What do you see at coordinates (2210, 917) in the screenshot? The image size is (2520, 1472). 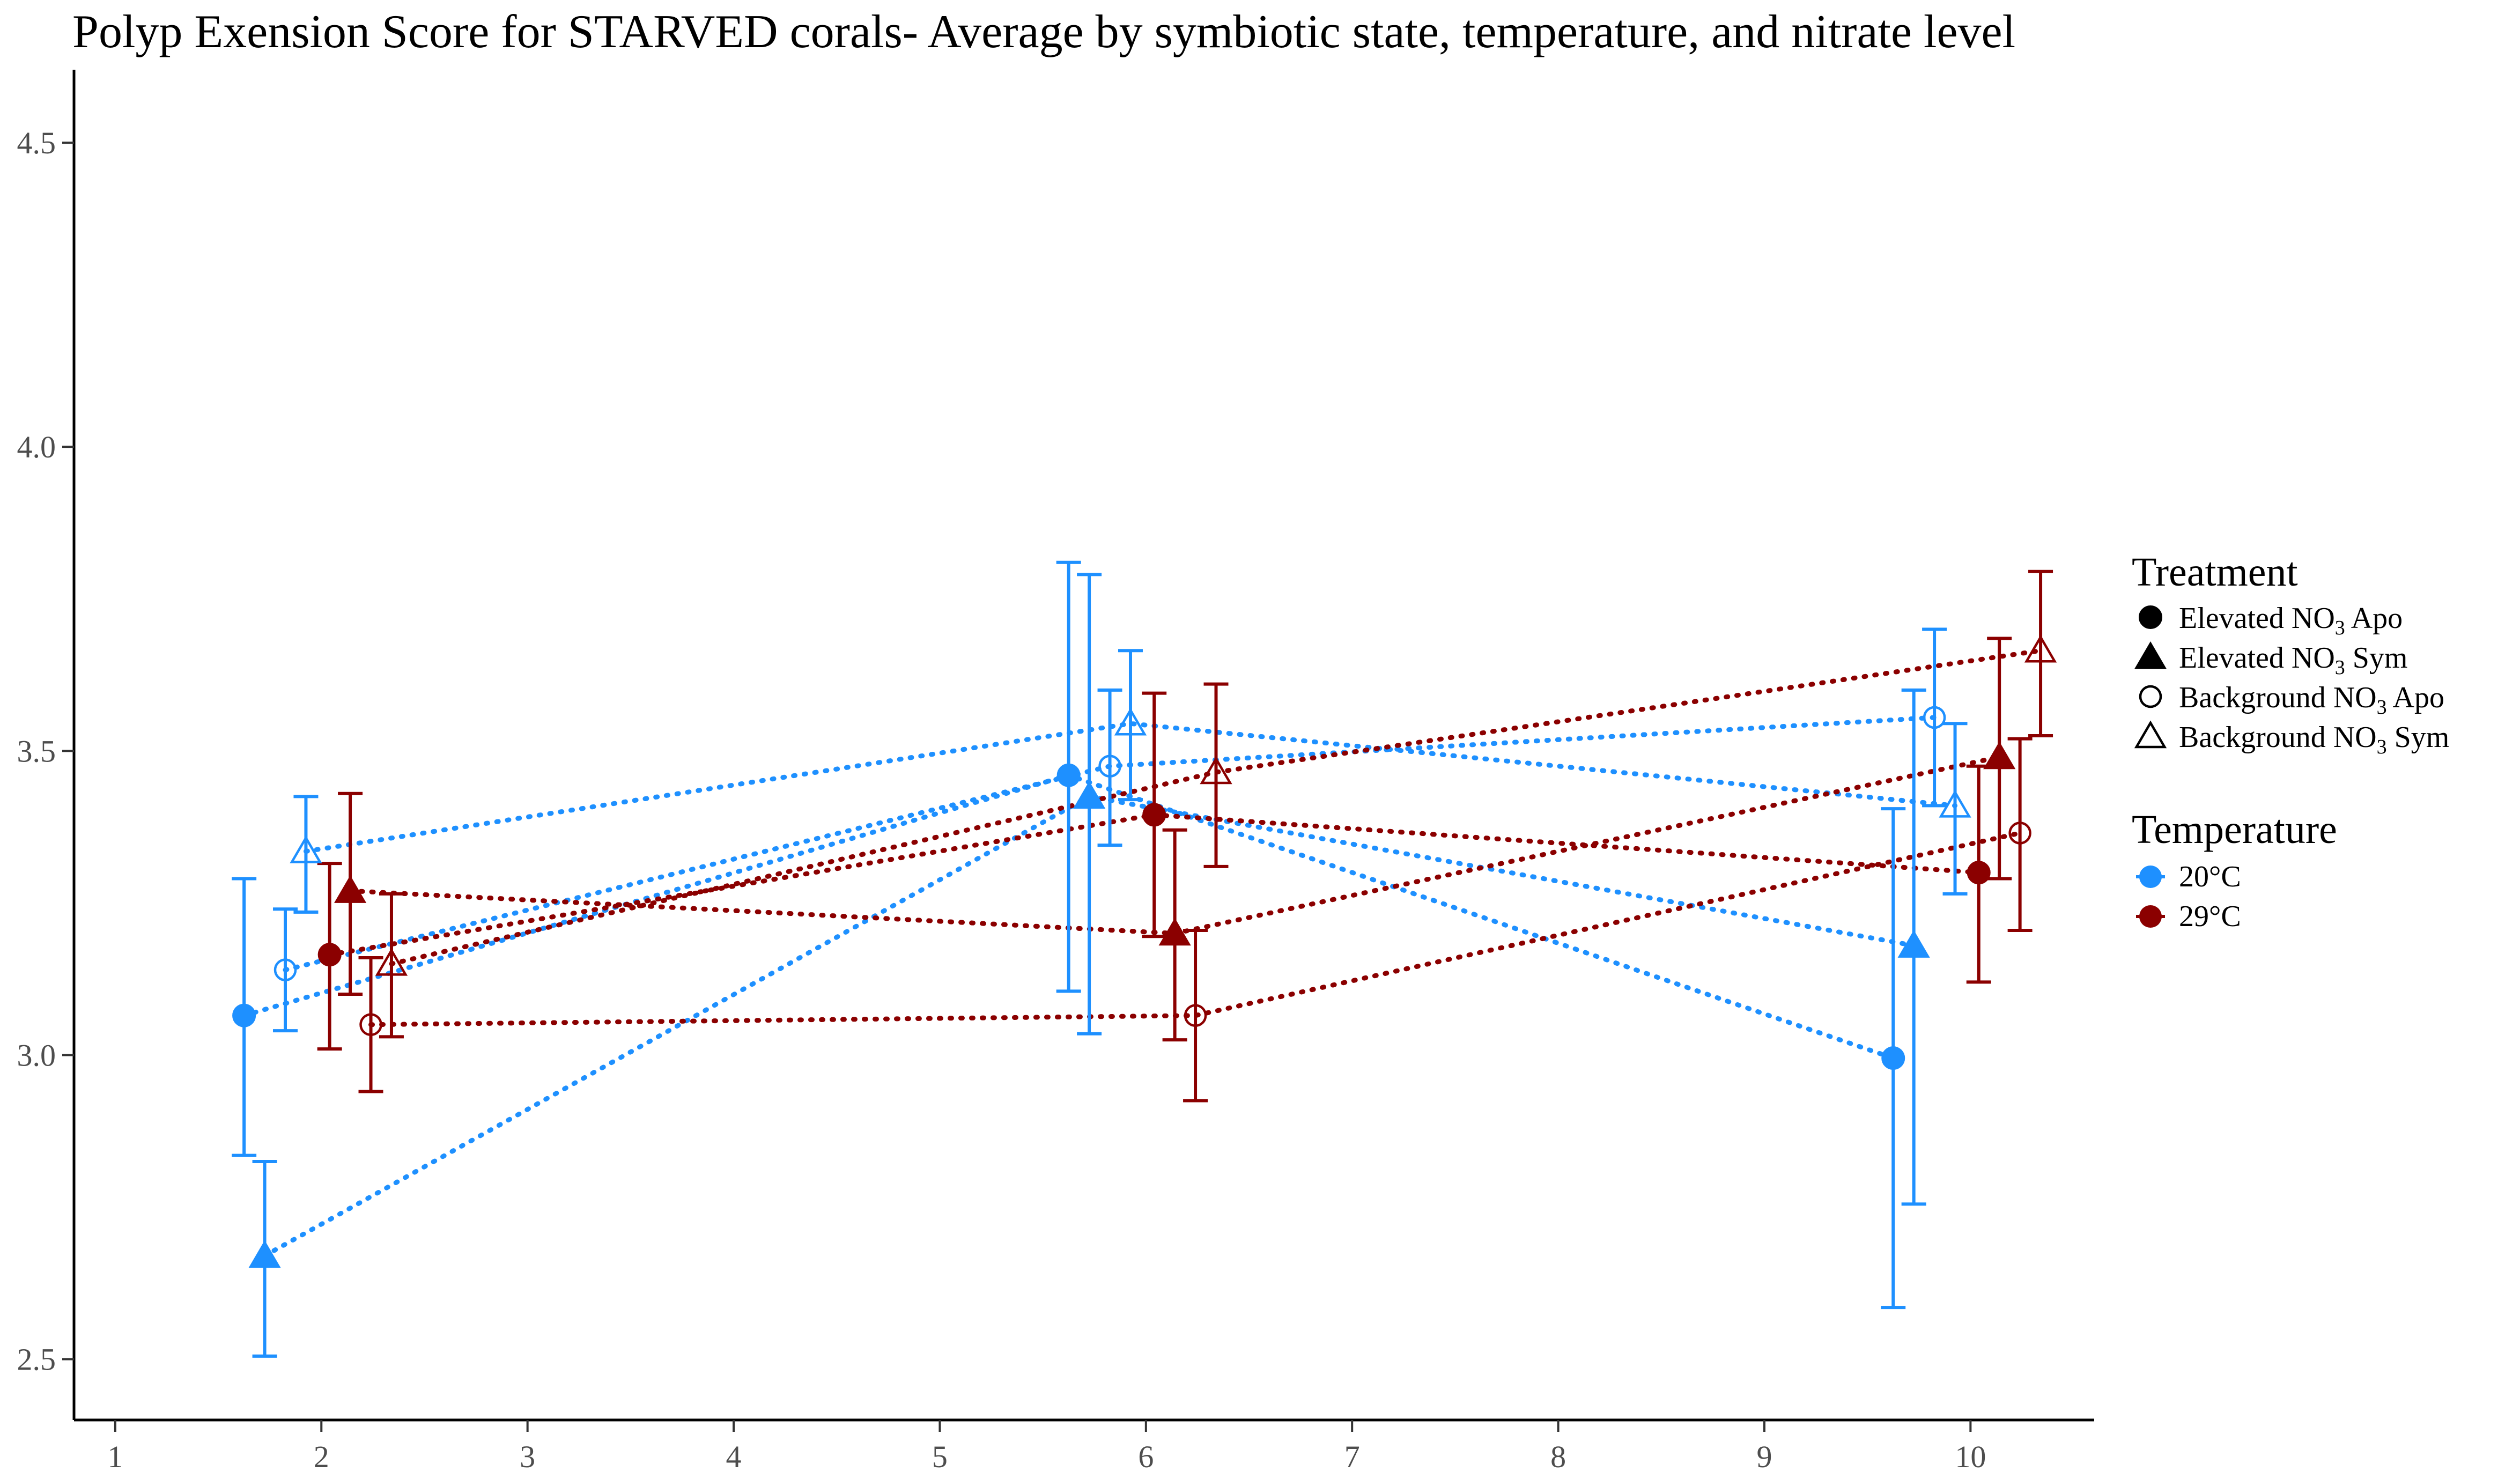 I see `legend-temperature-label: 29°C` at bounding box center [2210, 917].